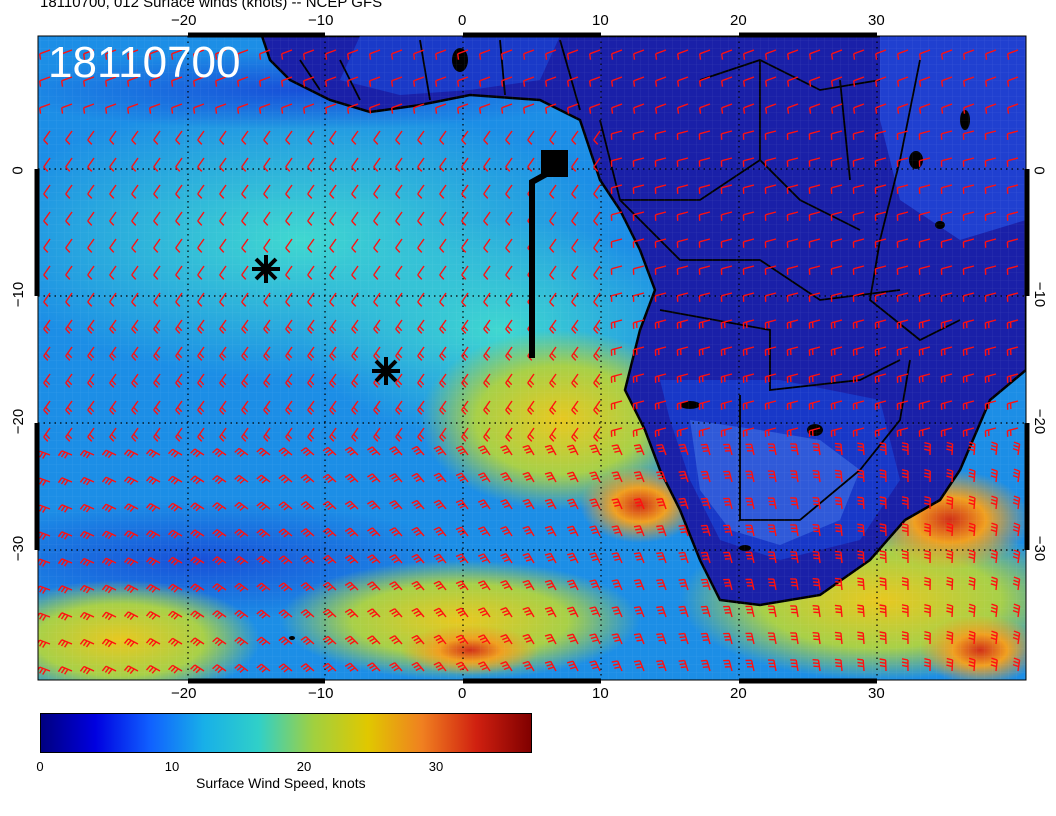  What do you see at coordinates (286, 733) in the screenshot?
I see `colorbar` at bounding box center [286, 733].